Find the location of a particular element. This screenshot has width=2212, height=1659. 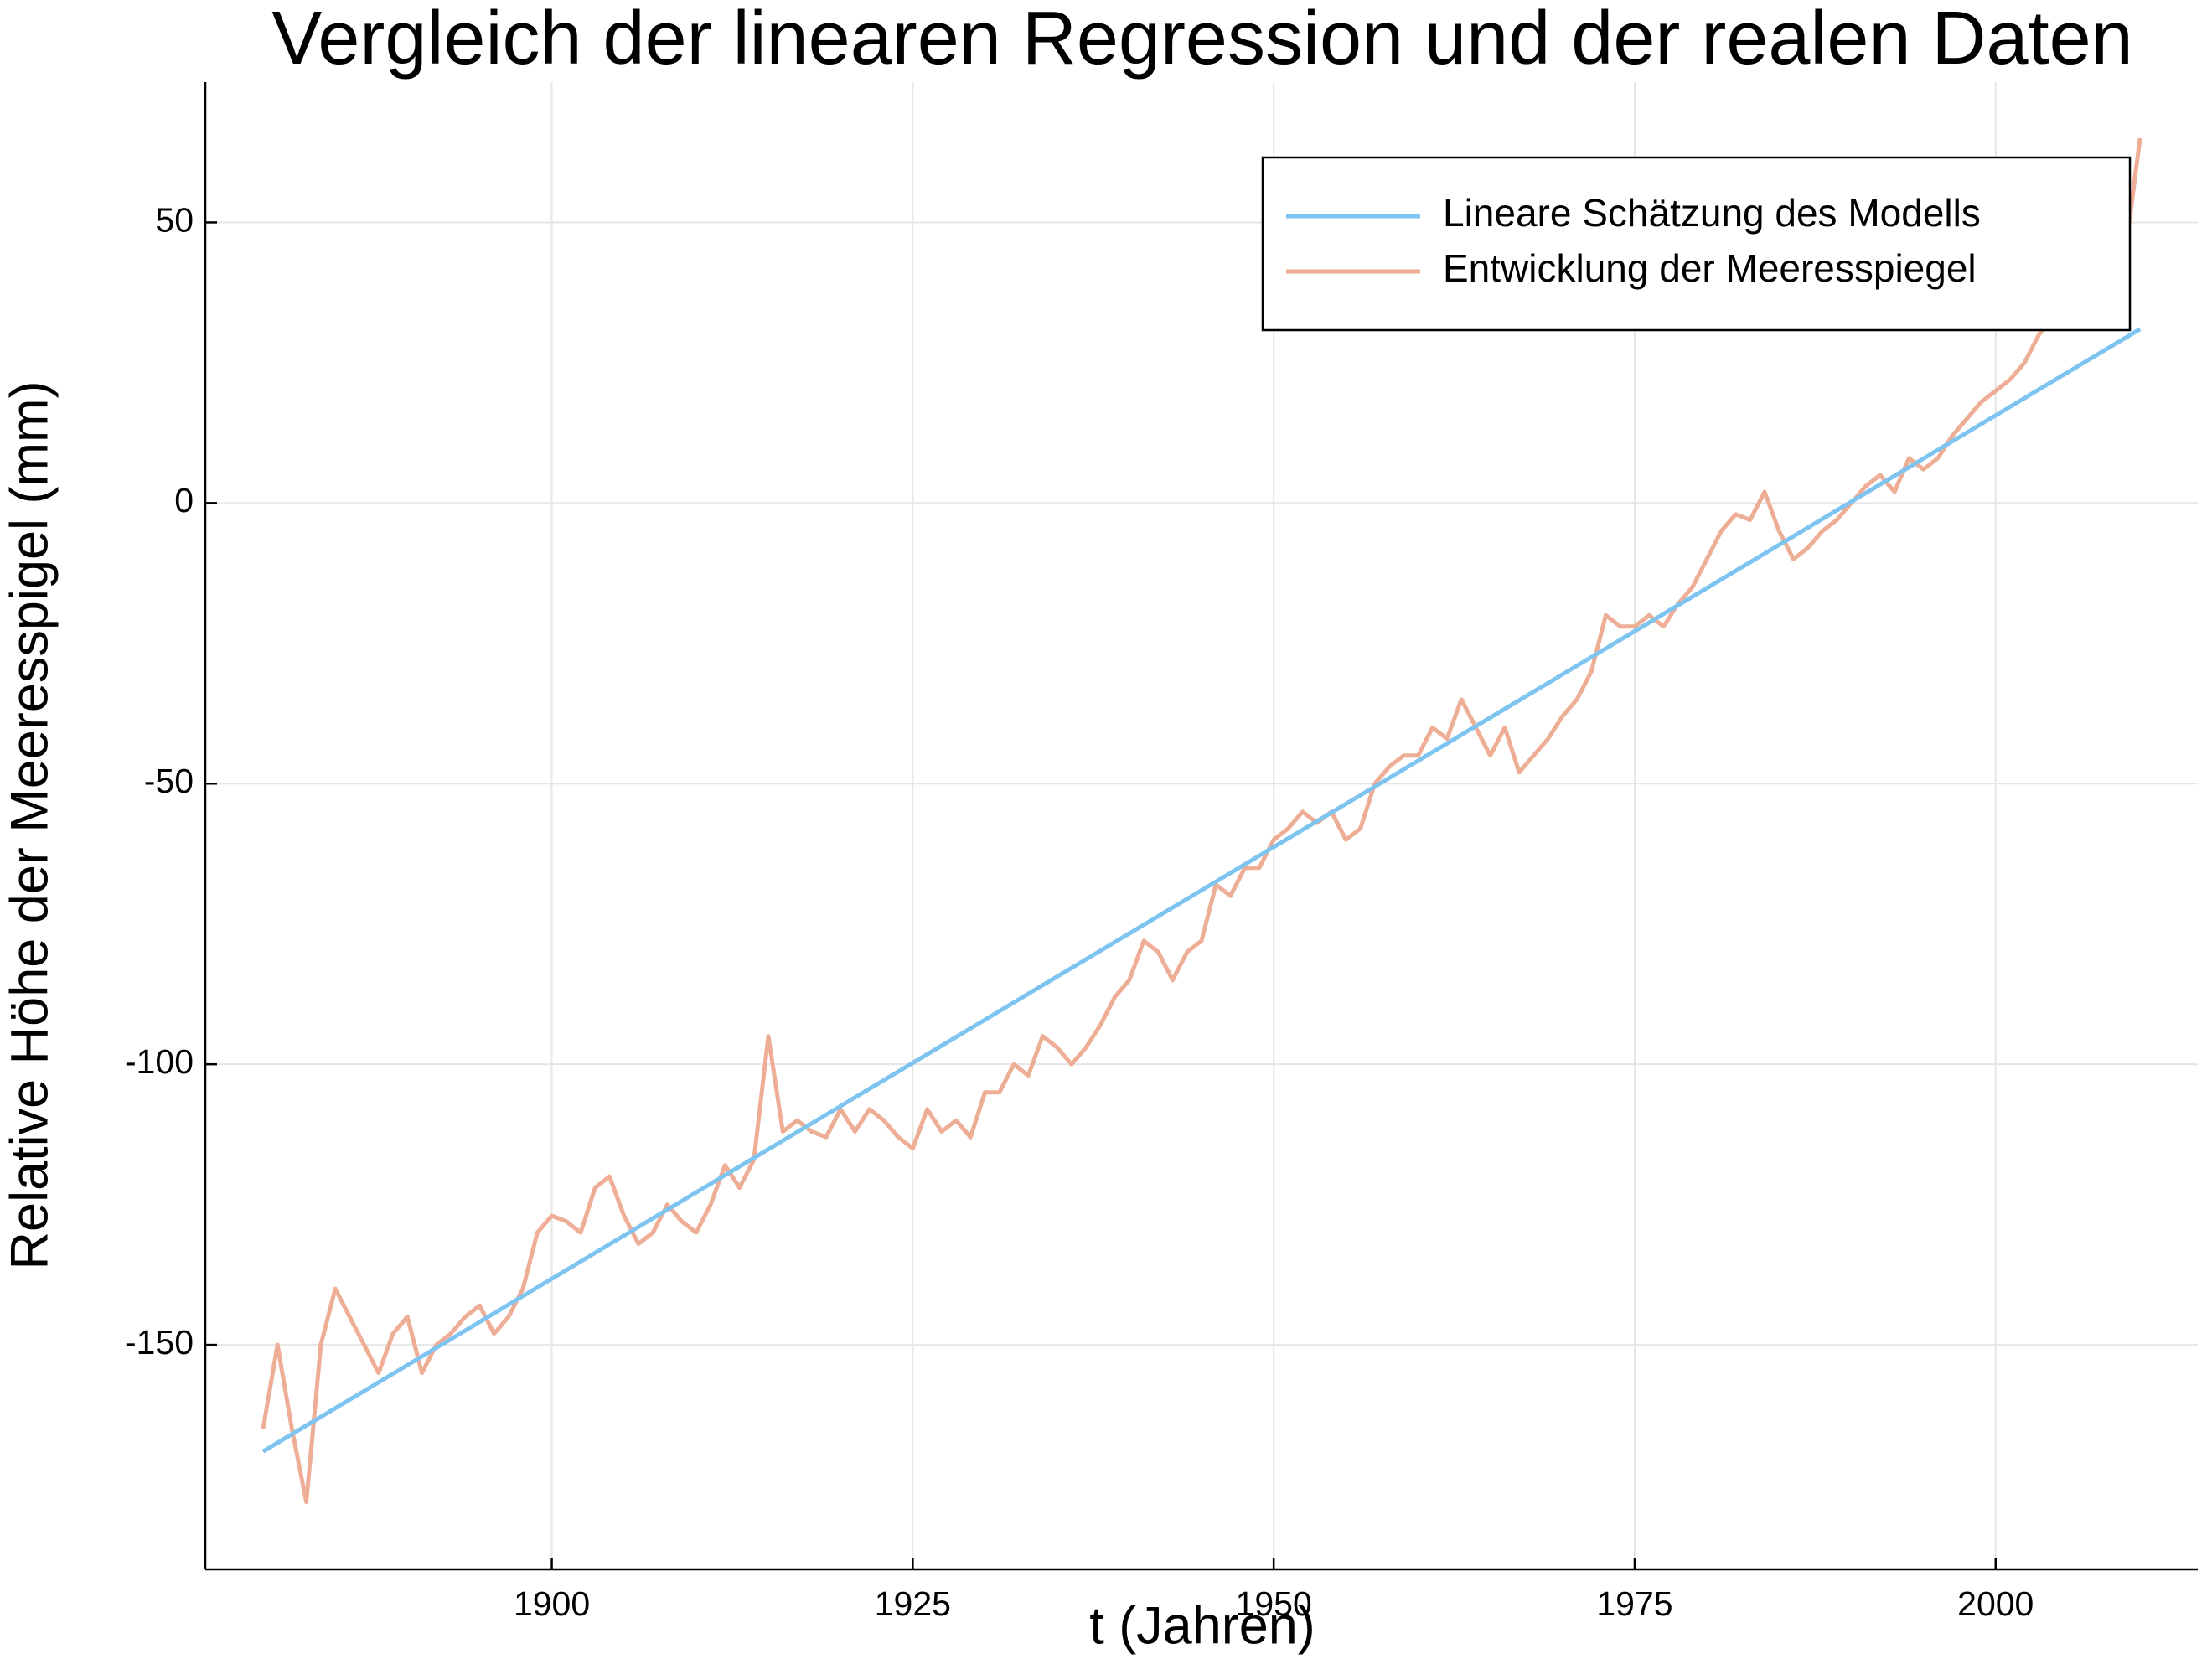

x-tick-label: 1900 is located at coordinates (552, 1603).